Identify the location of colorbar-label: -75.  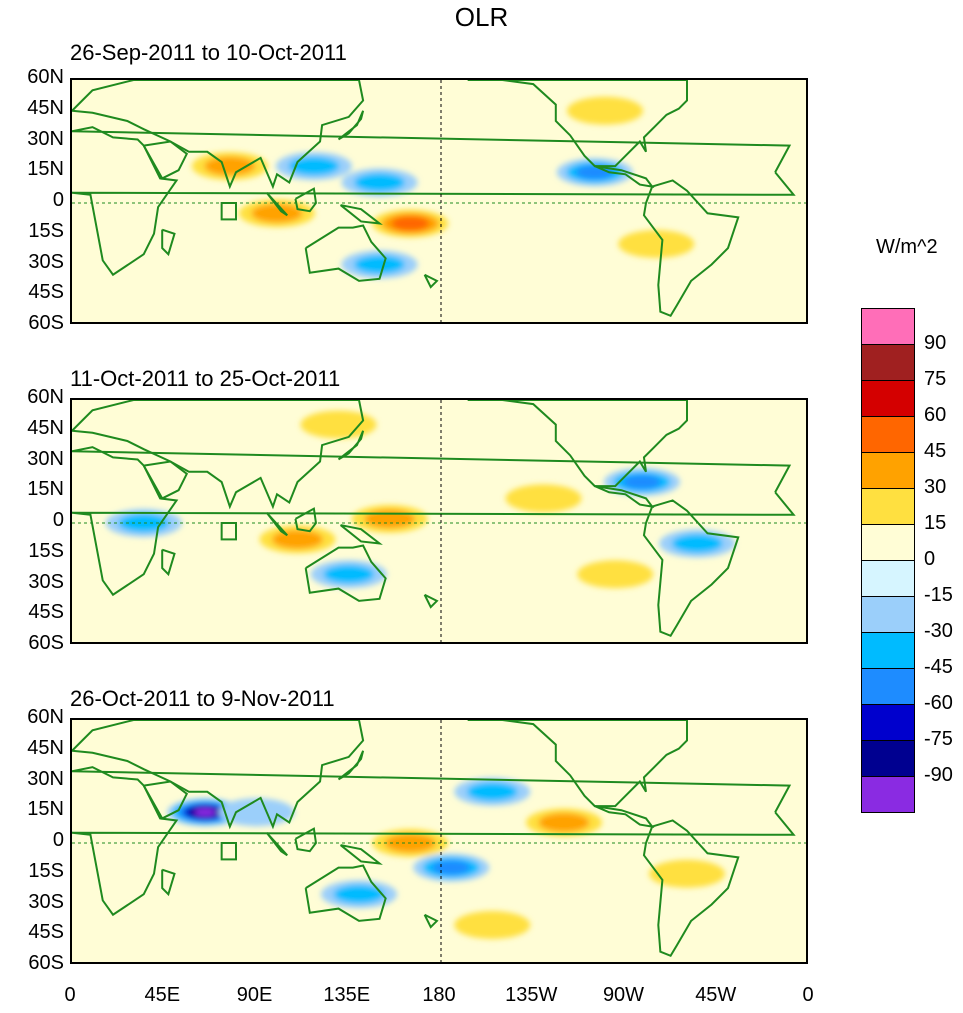
(938, 739).